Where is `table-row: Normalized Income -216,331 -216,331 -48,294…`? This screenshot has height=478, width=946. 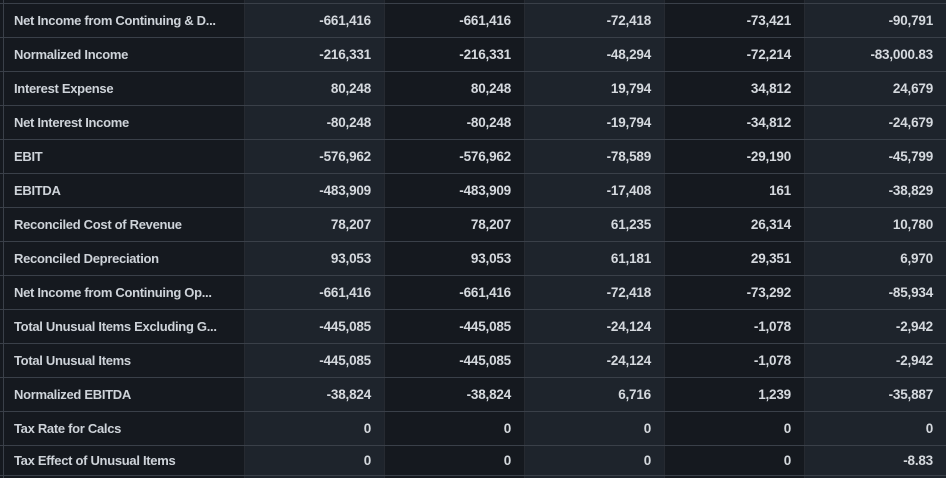 table-row: Normalized Income -216,331 -216,331 -48,294… is located at coordinates (473, 55).